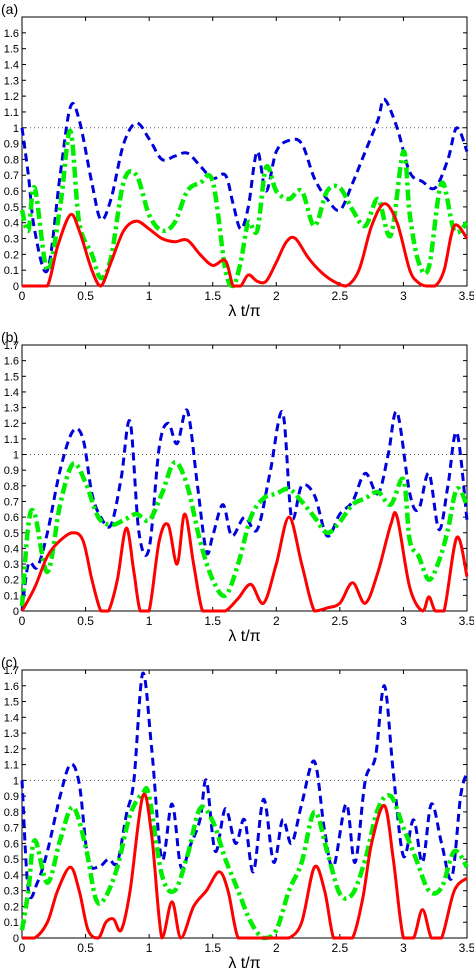 Image resolution: width=474 pixels, height=968 pixels. I want to click on panel-label: (b), so click(9, 337).